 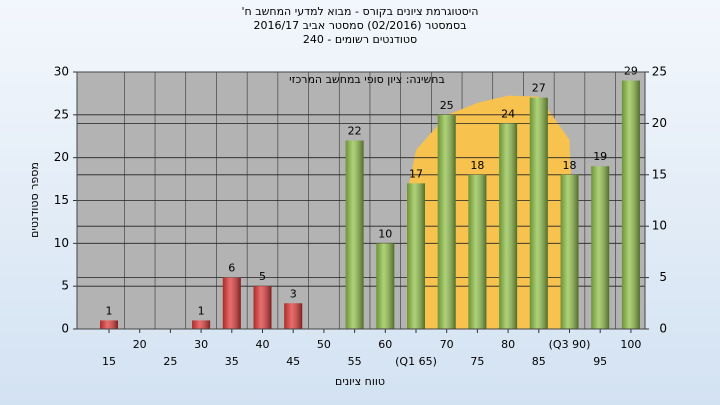 I want to click on y2-tick-label: 25, so click(x=659, y=72).